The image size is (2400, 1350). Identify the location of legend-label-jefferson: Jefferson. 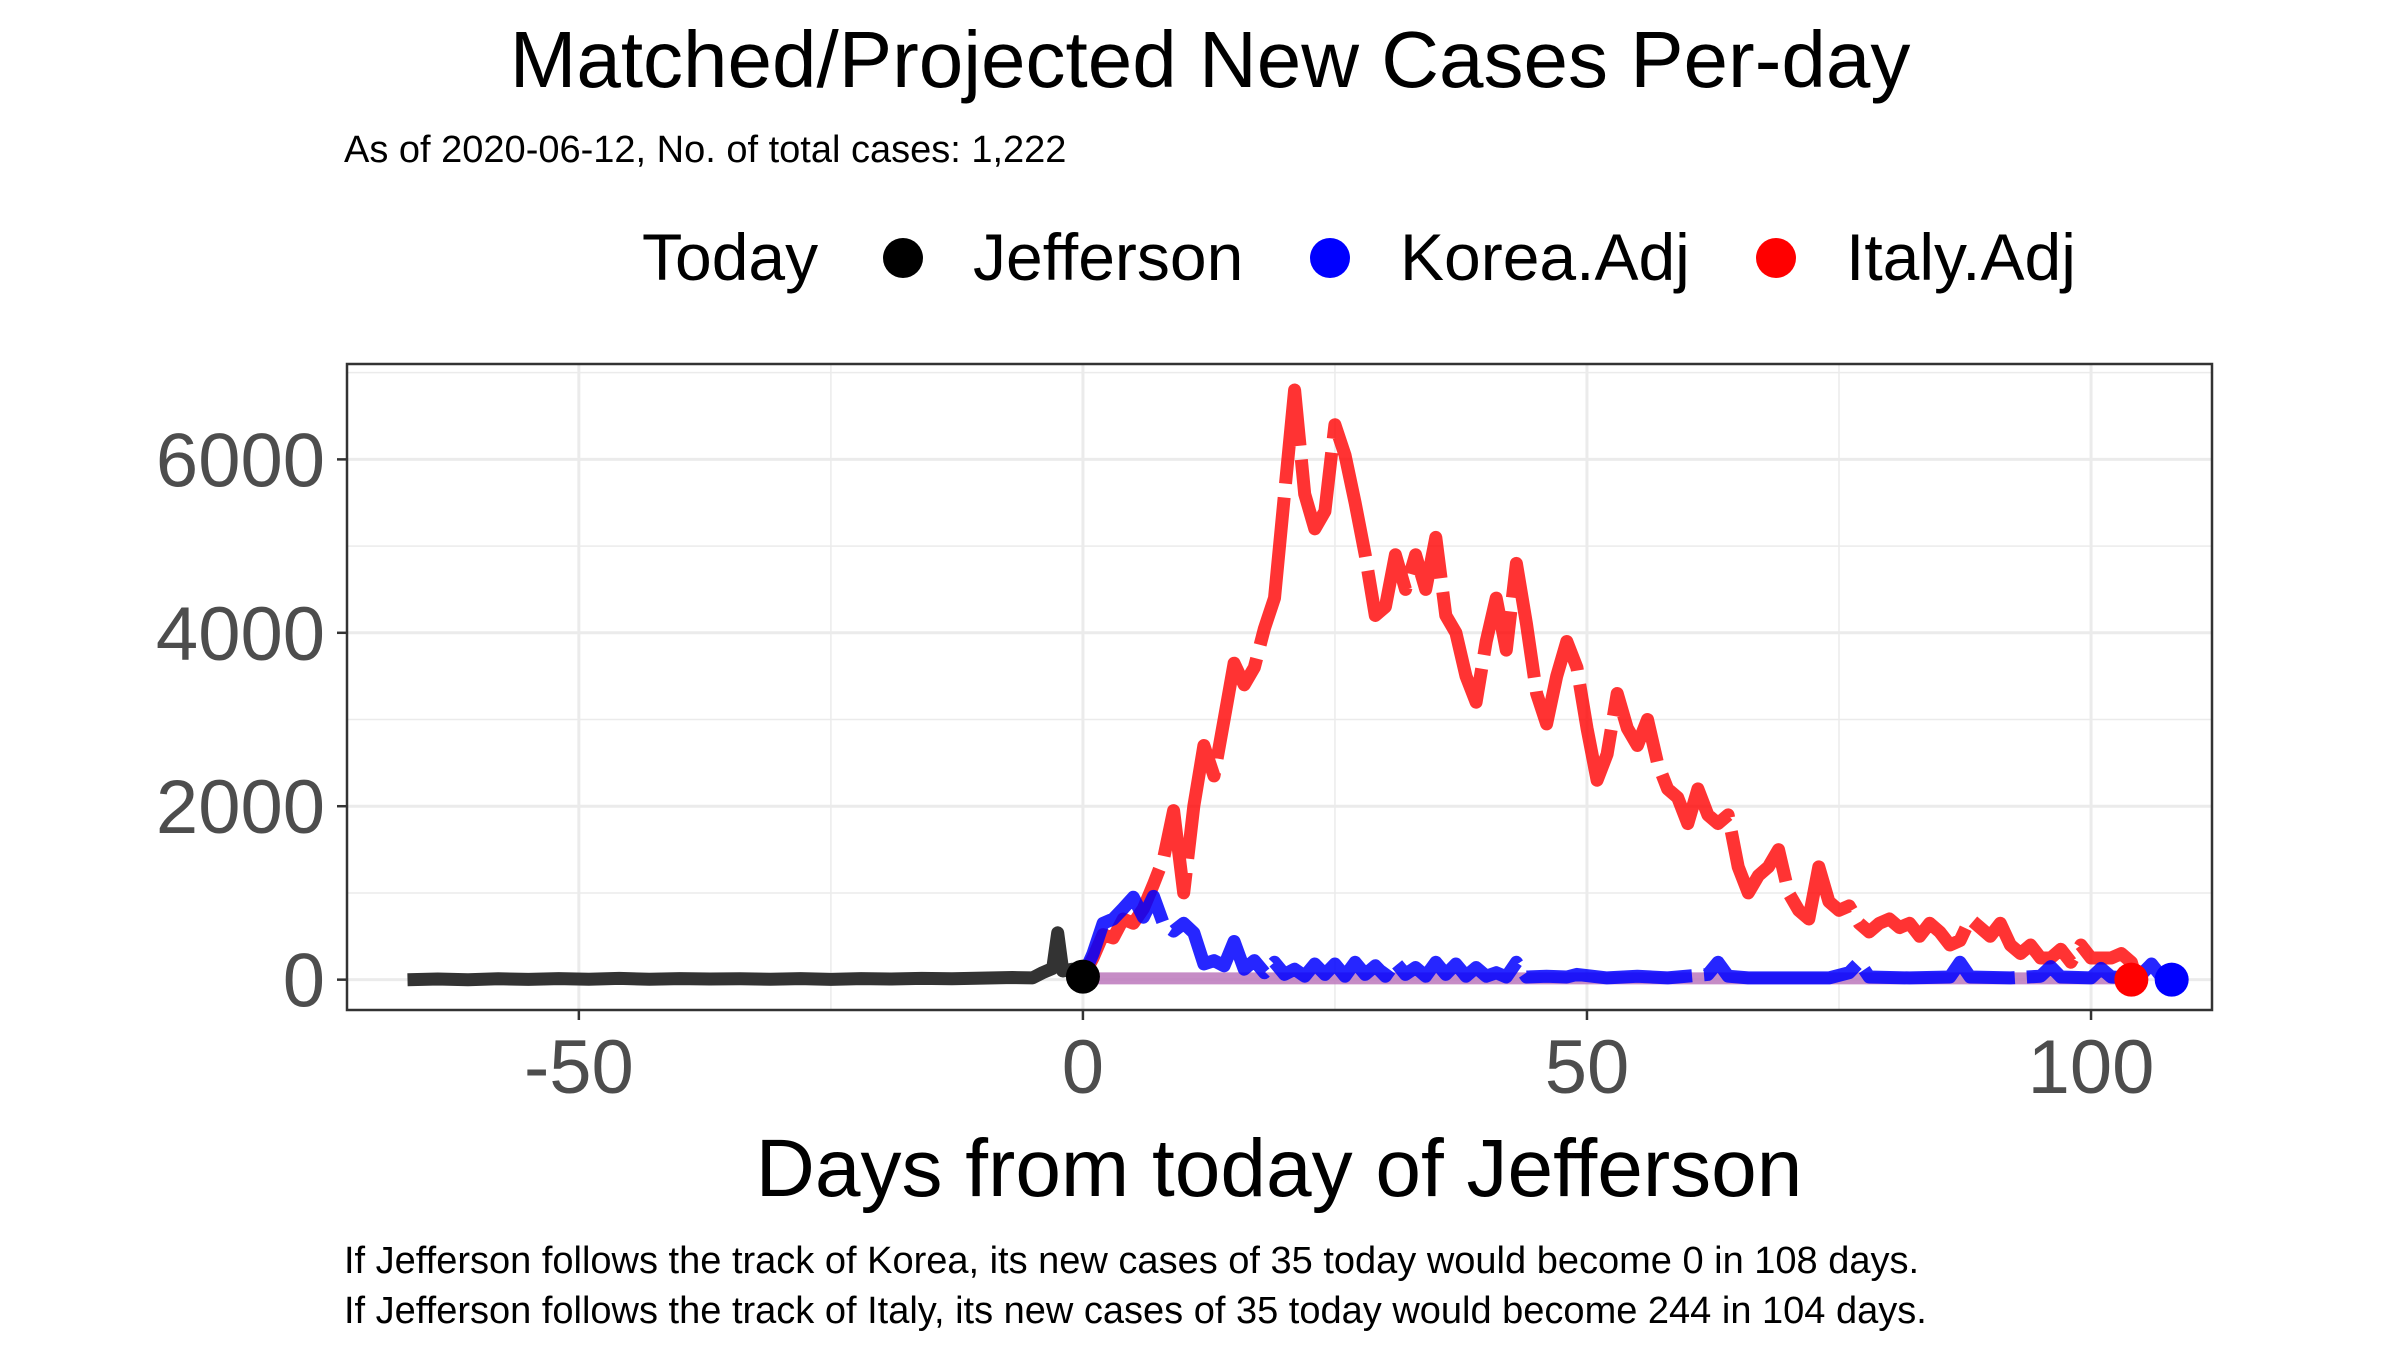
(1108, 257).